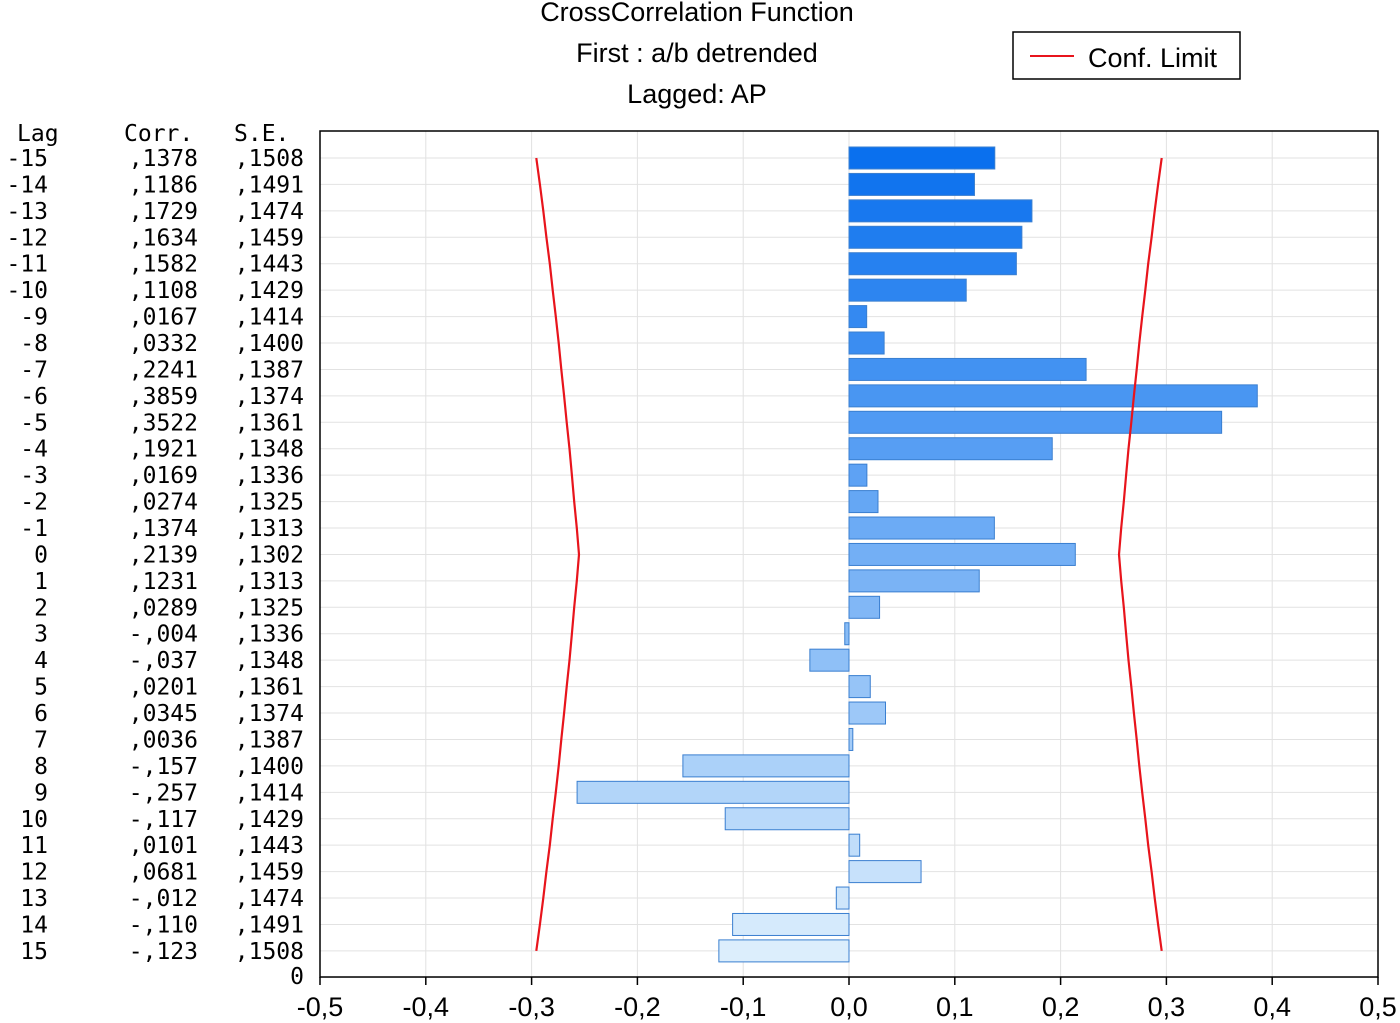 The height and width of the screenshot is (1023, 1400). What do you see at coordinates (163, 397) in the screenshot?
I see `row-corr-label: ,3859` at bounding box center [163, 397].